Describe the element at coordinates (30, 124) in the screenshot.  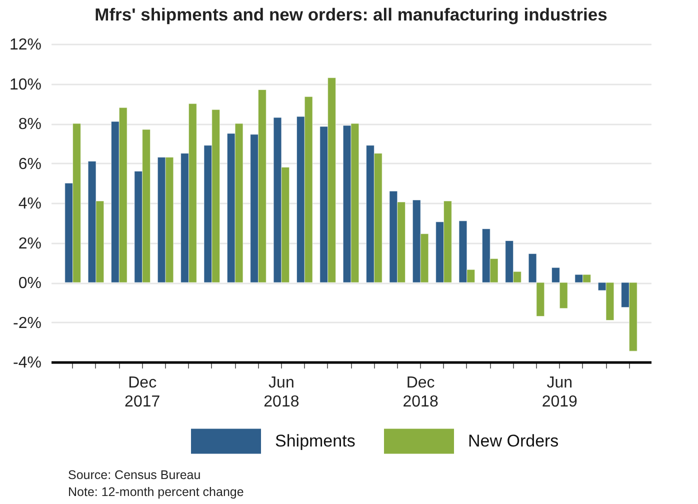
I see `y-tick-label: 8%` at that location.